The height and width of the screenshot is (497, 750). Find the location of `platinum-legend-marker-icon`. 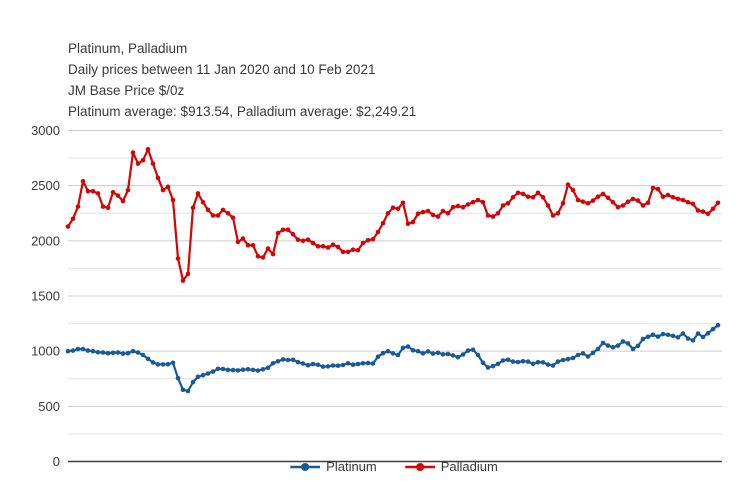

platinum-legend-marker-icon is located at coordinates (305, 466).